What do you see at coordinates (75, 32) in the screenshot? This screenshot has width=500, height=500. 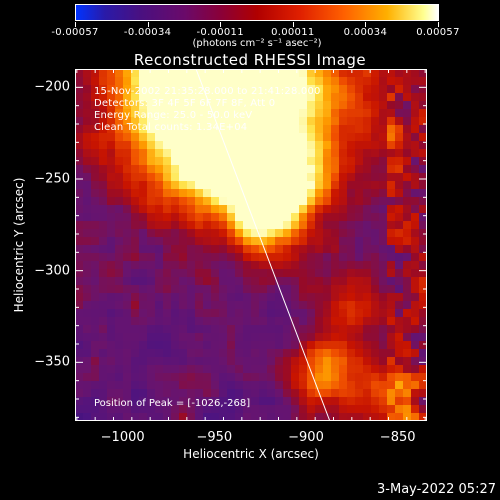 I see `colorbar-tick-label: -0.00057` at bounding box center [75, 32].